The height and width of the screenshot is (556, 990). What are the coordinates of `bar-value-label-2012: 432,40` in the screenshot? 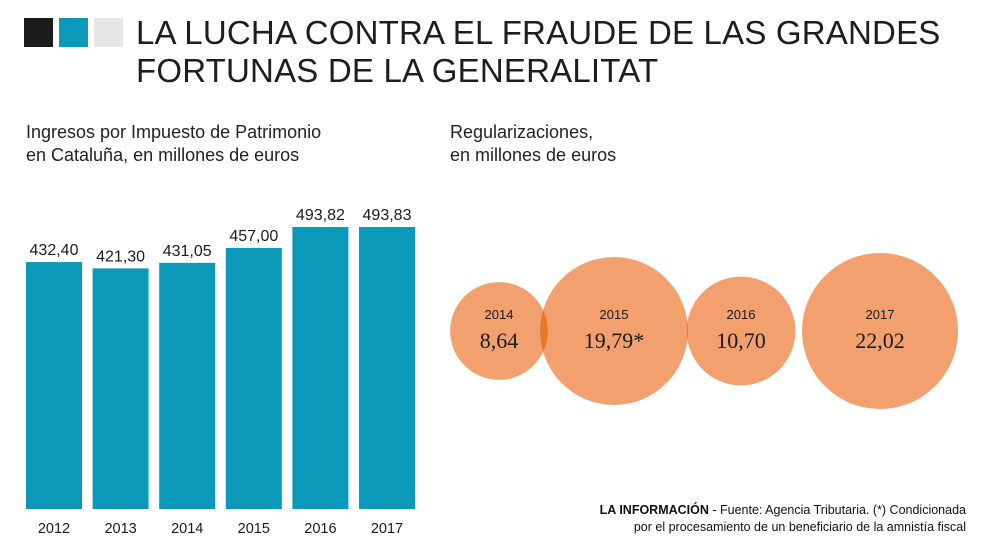 It's located at (54, 250).